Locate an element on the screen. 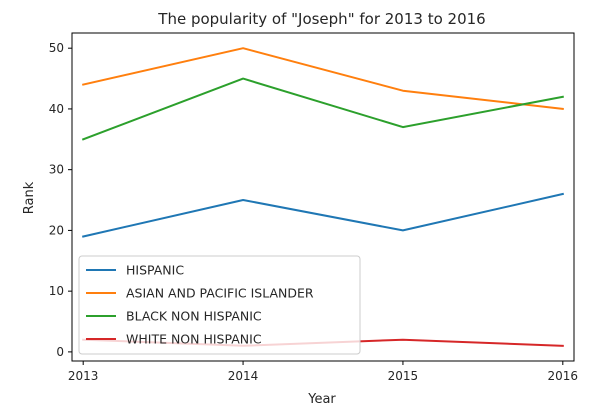  x-tick-label-2: 2015 is located at coordinates (403, 376).